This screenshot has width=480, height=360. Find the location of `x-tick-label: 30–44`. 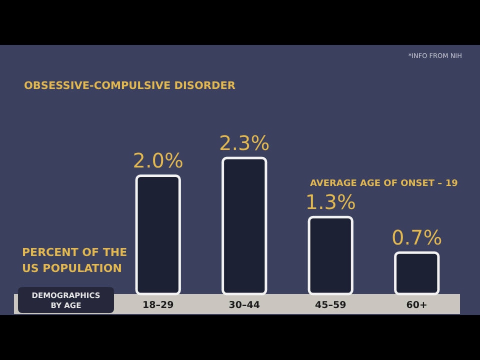

x-tick-label: 30–44 is located at coordinates (244, 305).